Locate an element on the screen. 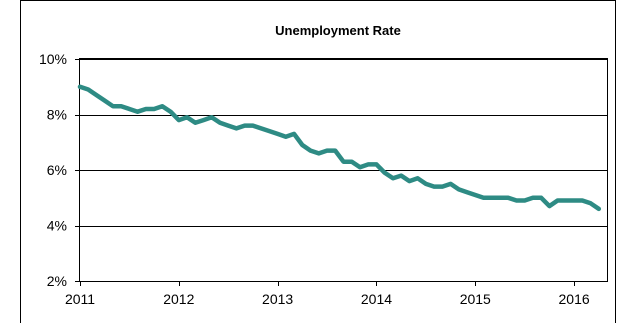  x-axis-ticks: 2011 2012 2013 2014 2015 2016 is located at coordinates (327, 294).